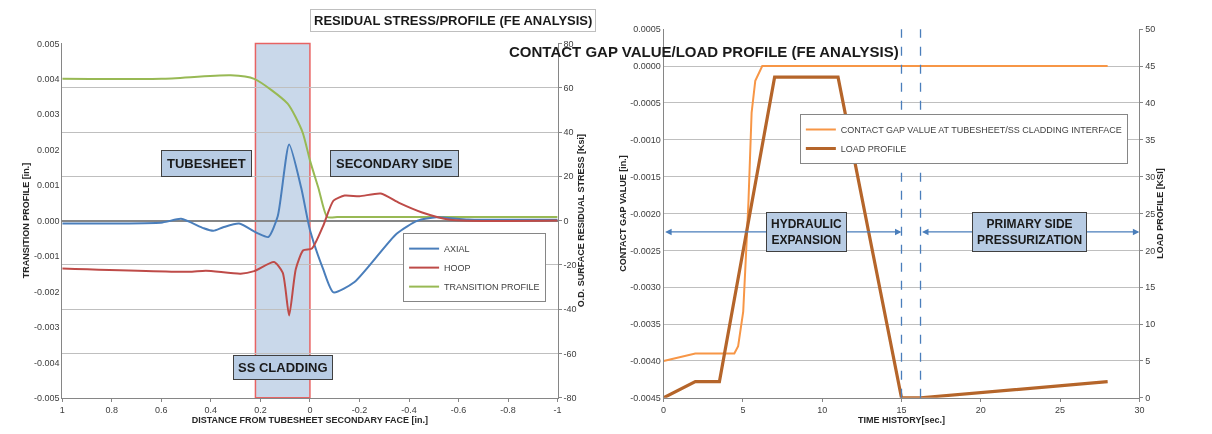 The width and height of the screenshot is (1212, 434). What do you see at coordinates (48, 185) in the screenshot?
I see `y-tick-label: 0.001` at bounding box center [48, 185].